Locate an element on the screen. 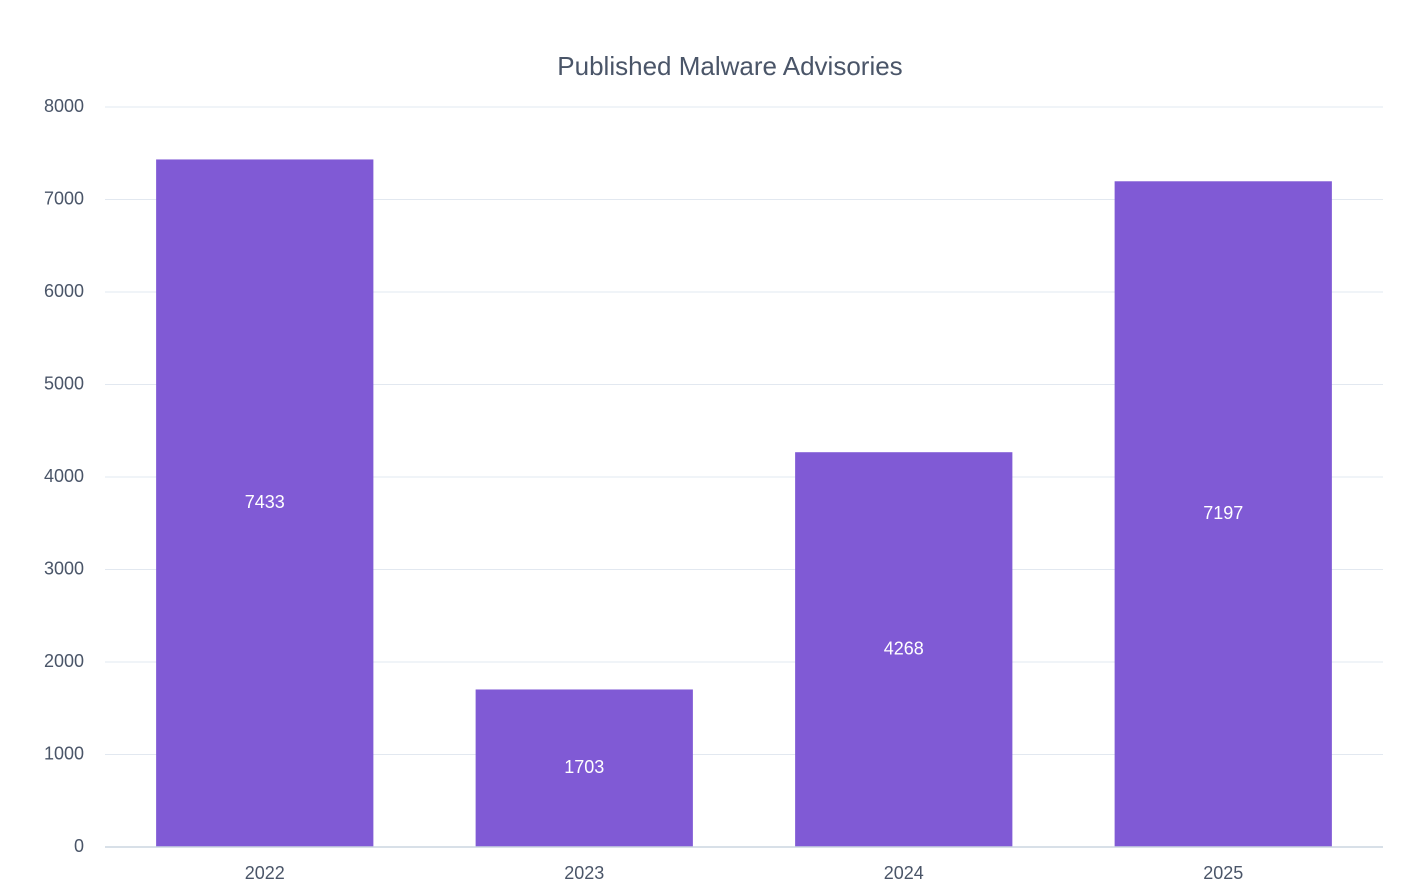 The image size is (1422, 890). y-tick-label: 5000 is located at coordinates (64, 383).